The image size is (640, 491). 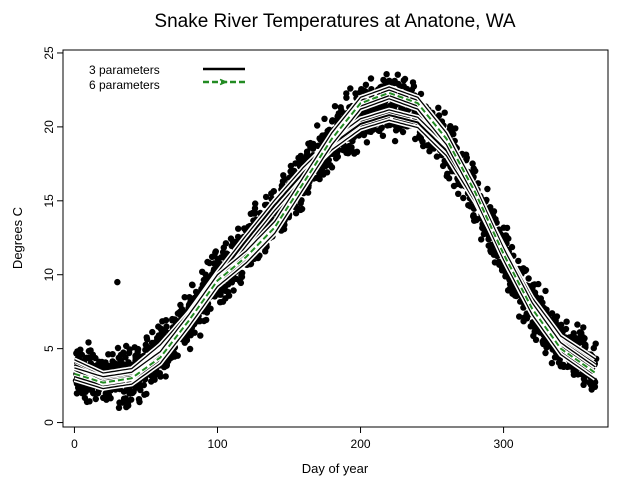 I want to click on chart-title: Snake River Temperatures at Anatone, WA, so click(x=335, y=21).